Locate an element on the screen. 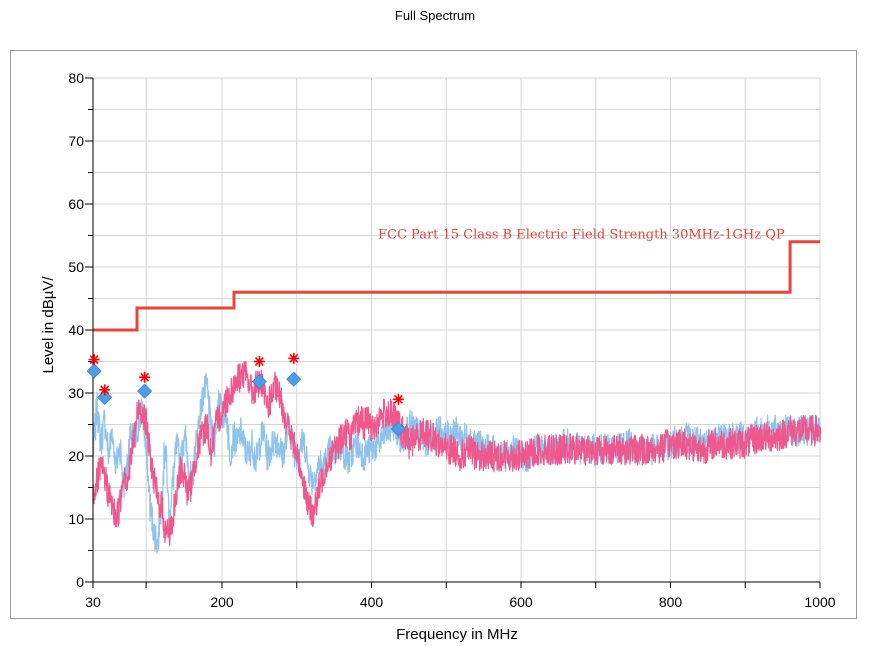  limit-line is located at coordinates (456, 286).